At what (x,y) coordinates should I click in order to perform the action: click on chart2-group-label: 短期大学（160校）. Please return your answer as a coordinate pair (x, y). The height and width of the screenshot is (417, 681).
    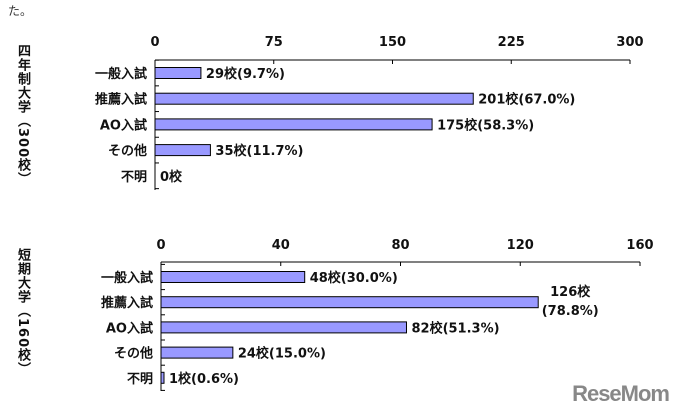
    Looking at the image, I should click on (22, 312).